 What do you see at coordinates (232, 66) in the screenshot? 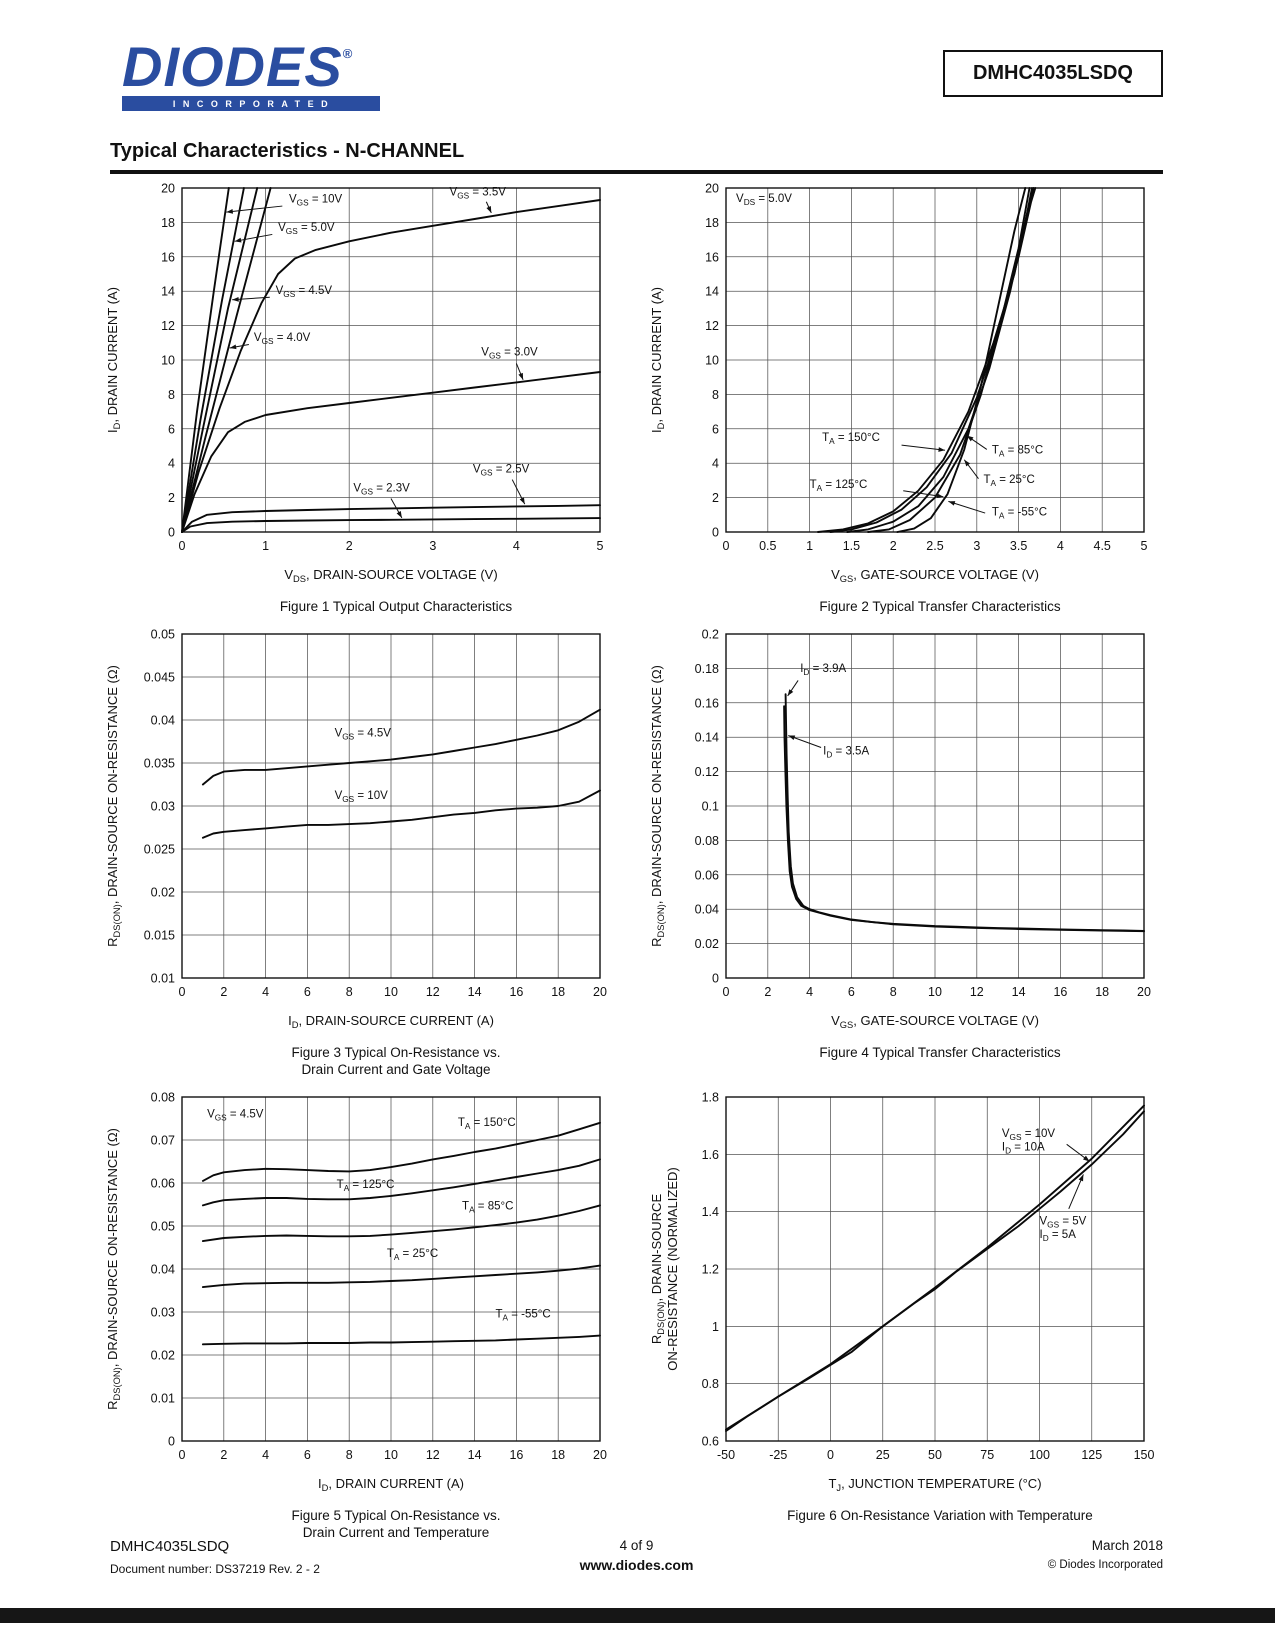
I see `logo-text: DIODES` at bounding box center [232, 66].